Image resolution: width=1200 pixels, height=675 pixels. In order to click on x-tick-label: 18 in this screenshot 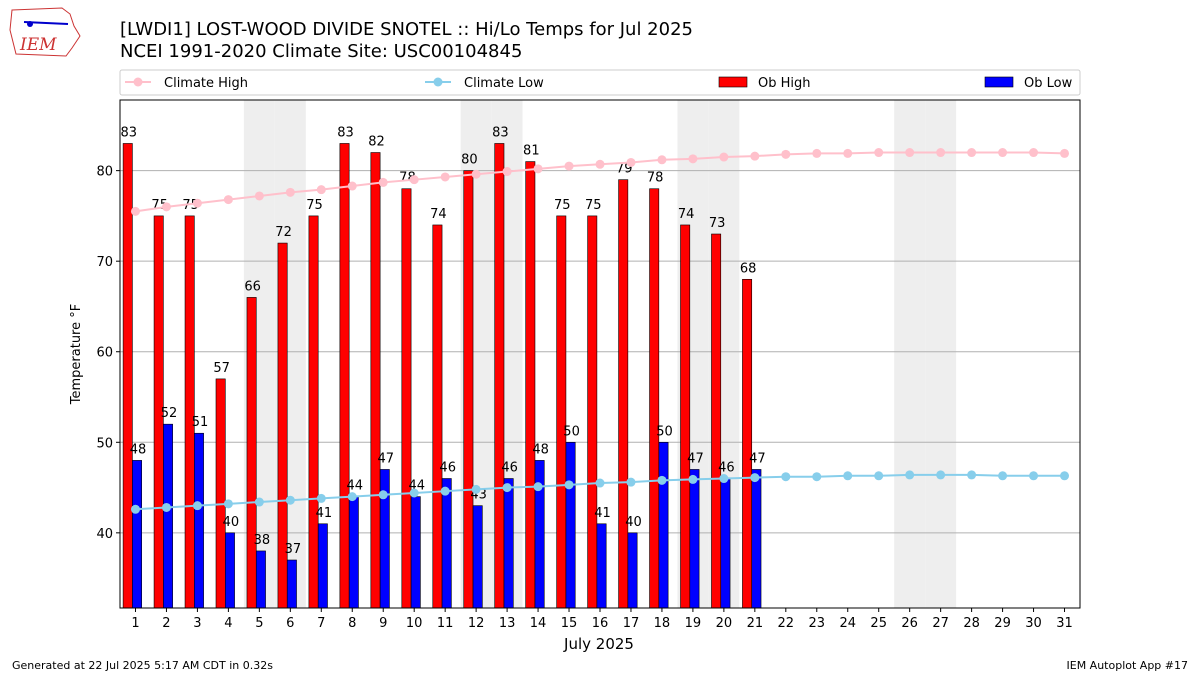, I will do `click(662, 623)`.